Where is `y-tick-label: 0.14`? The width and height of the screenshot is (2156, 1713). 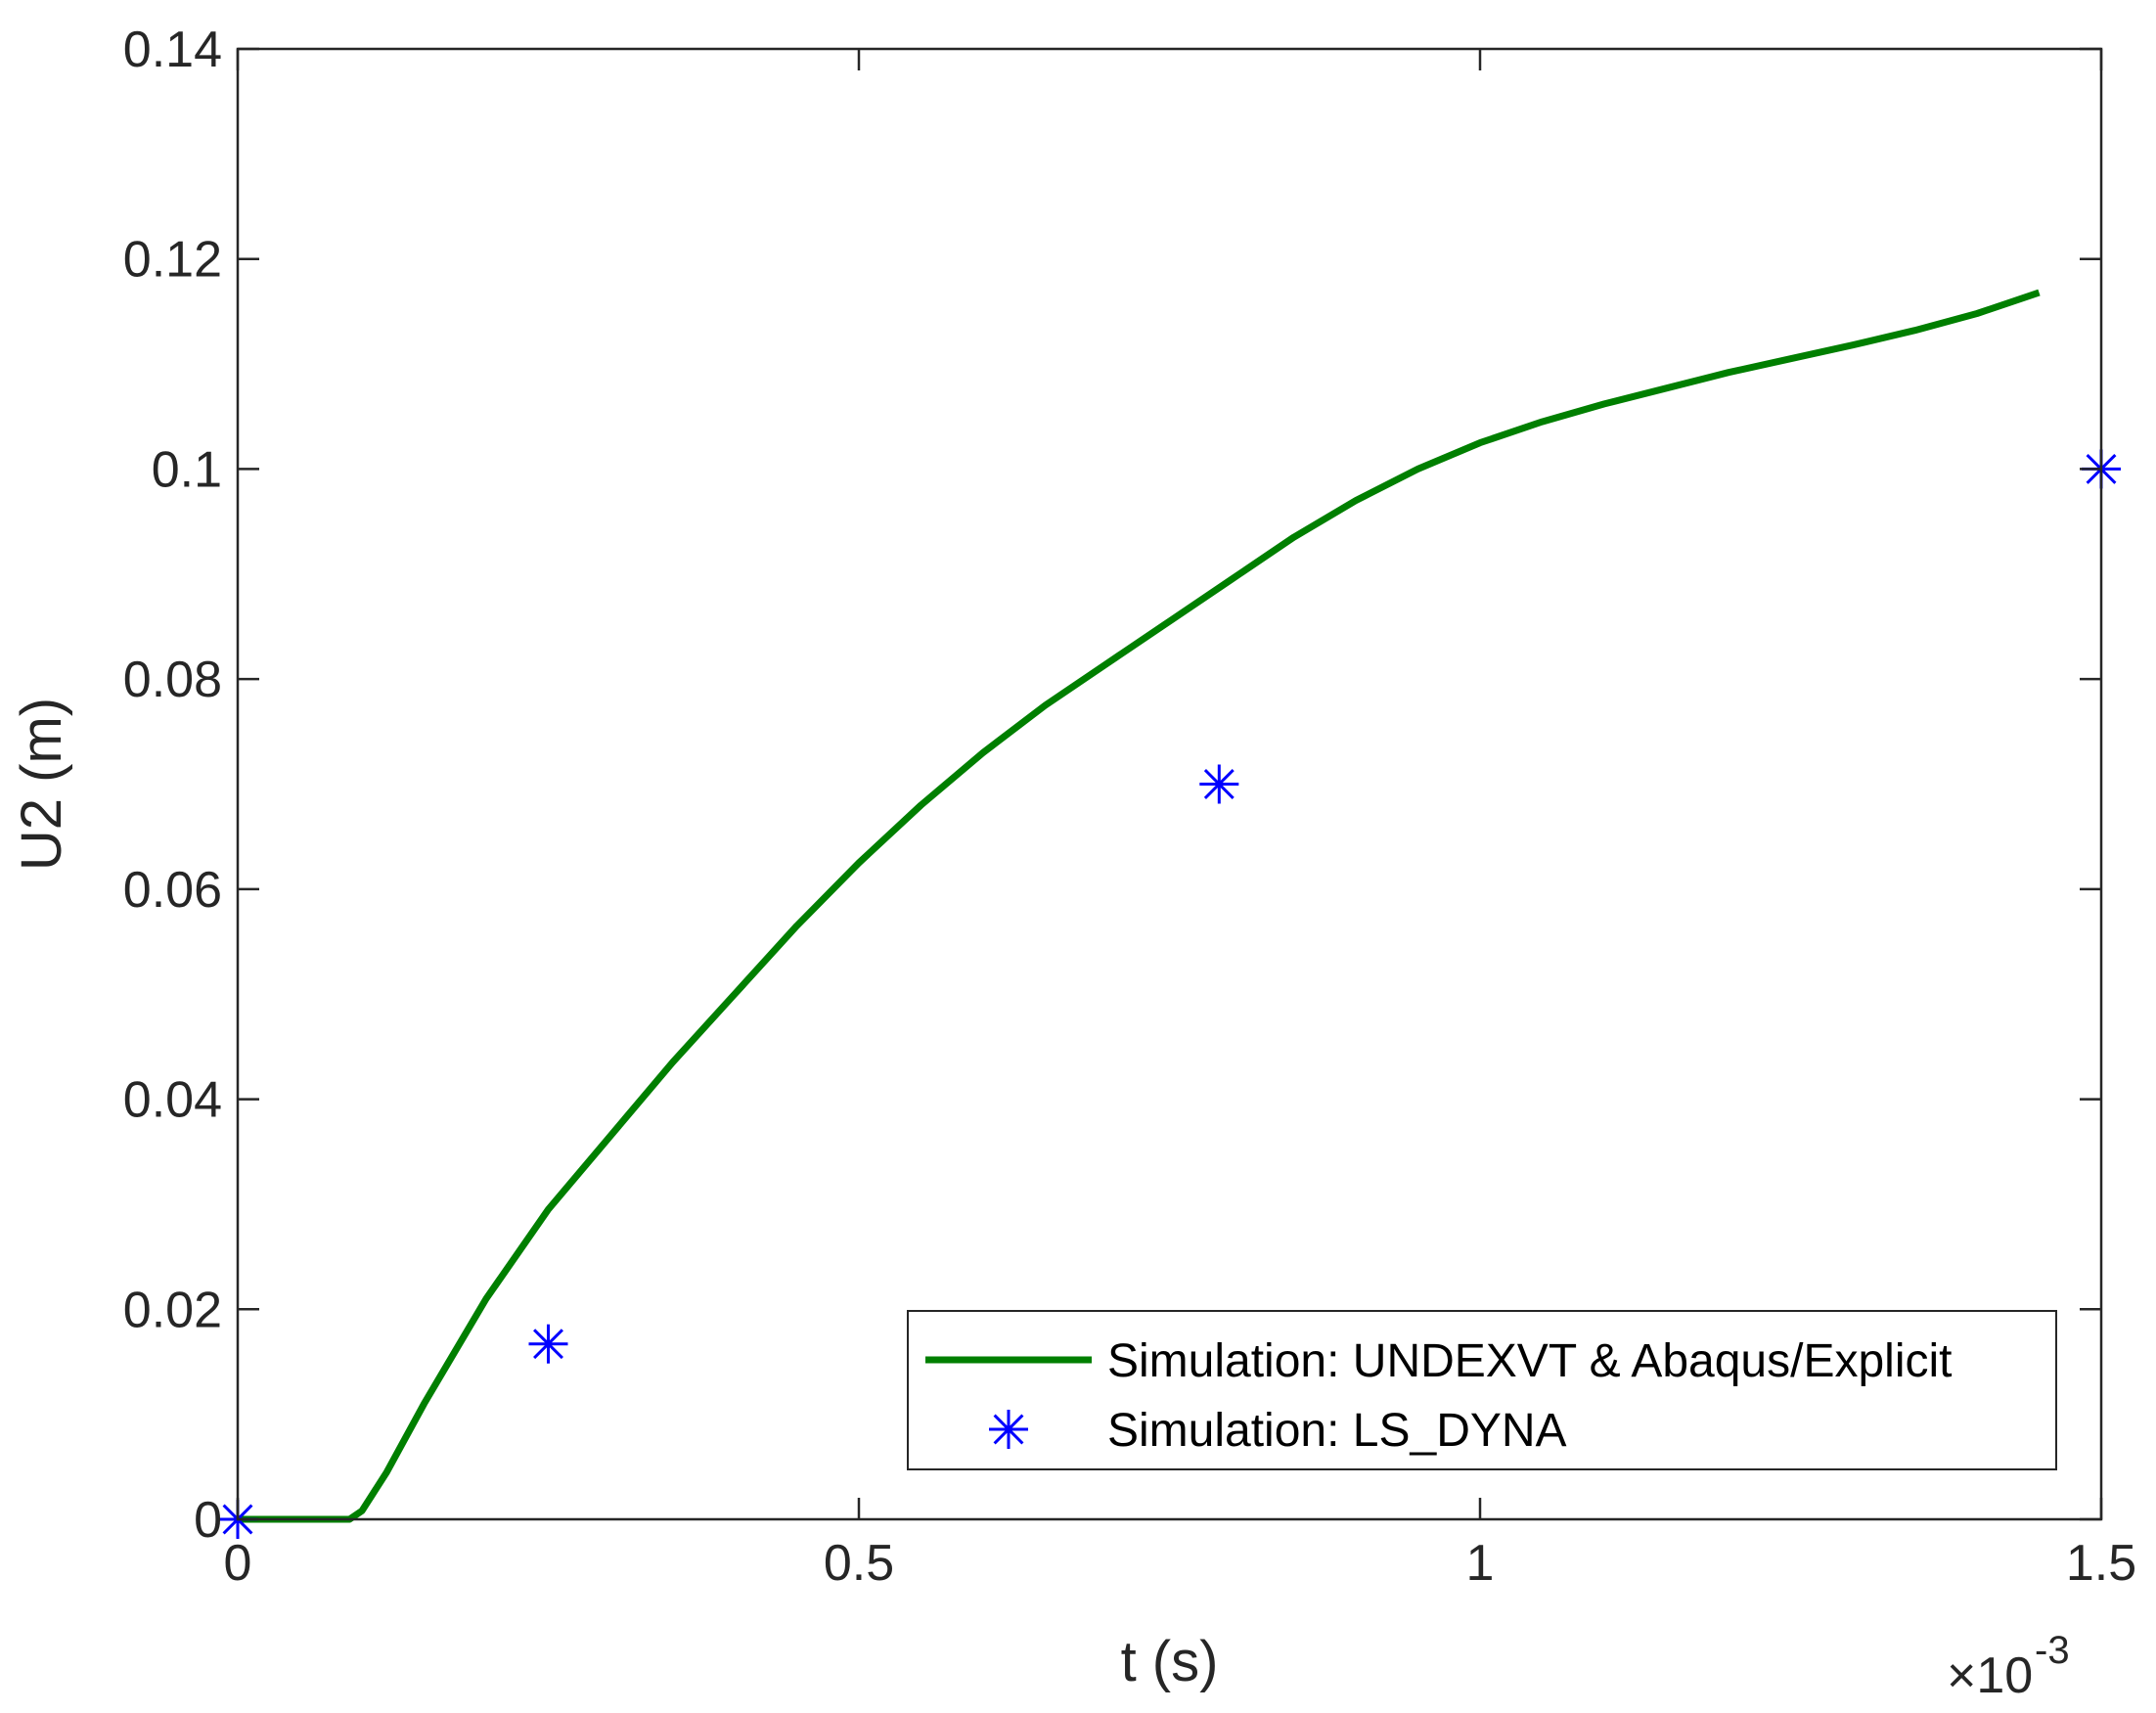
y-tick-label: 0.14 is located at coordinates (172, 50).